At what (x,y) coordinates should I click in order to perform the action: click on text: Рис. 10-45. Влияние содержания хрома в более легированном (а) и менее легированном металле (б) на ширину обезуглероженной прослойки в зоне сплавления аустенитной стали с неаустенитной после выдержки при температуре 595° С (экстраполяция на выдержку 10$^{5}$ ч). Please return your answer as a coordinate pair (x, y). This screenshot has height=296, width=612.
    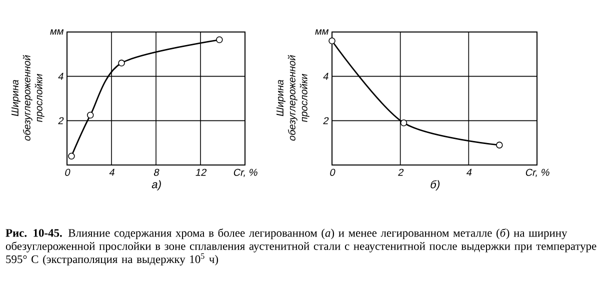
    Looking at the image, I should click on (301, 247).